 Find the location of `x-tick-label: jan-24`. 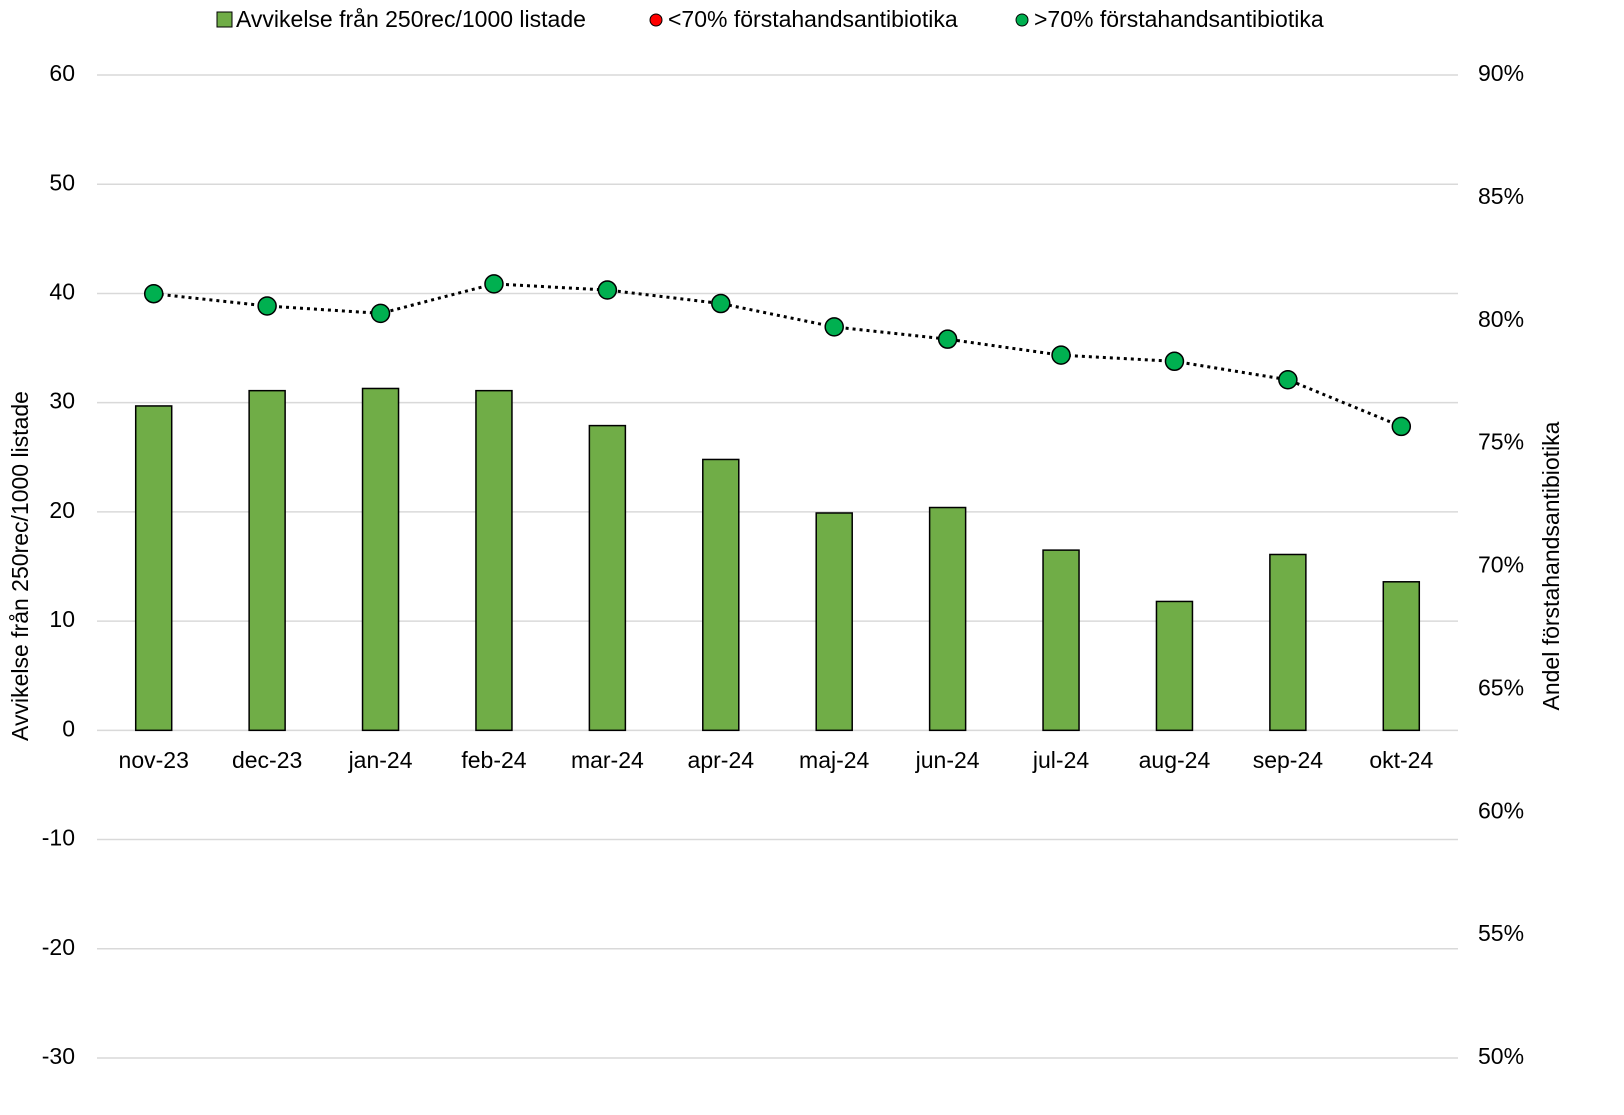

x-tick-label: jan-24 is located at coordinates (380, 760).